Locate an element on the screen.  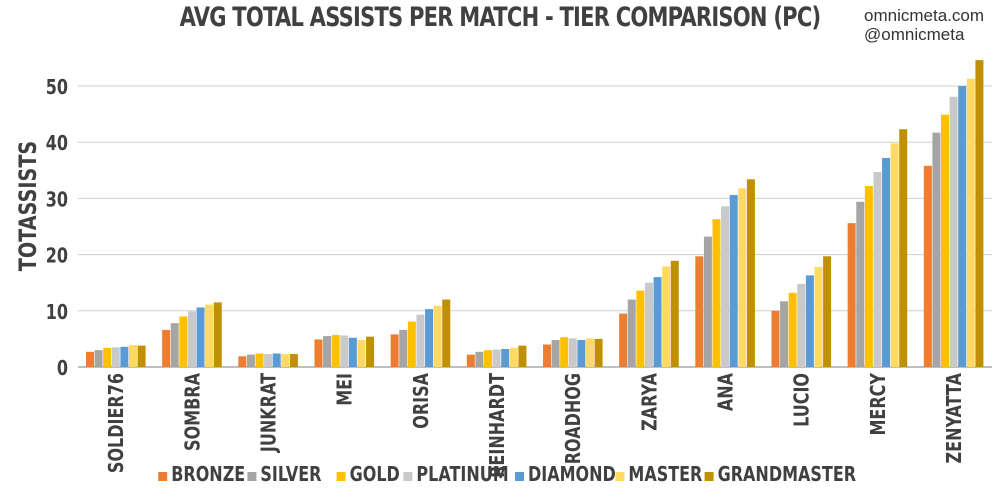
y-tick-label: 30 is located at coordinates (57, 200).